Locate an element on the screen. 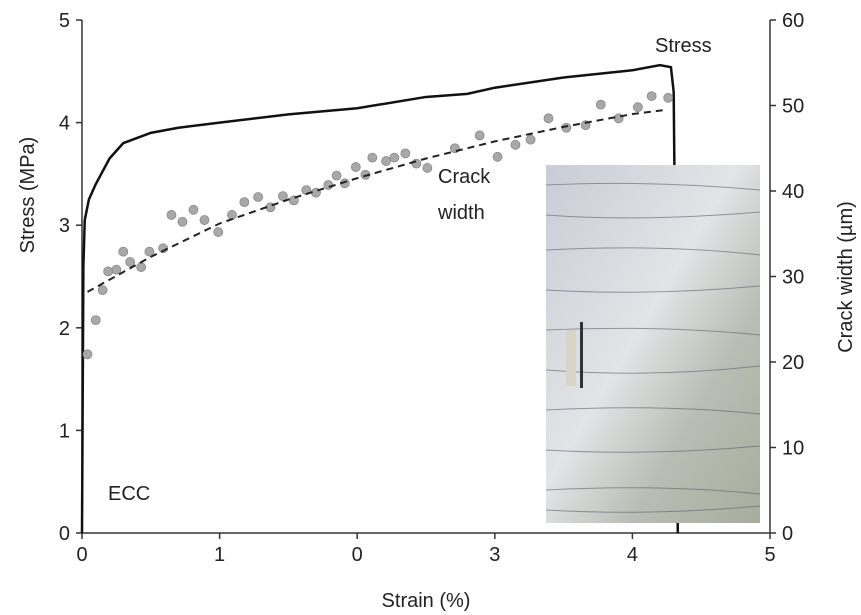 The width and height of the screenshot is (861, 615). y-tick-label: 3 is located at coordinates (64, 226).